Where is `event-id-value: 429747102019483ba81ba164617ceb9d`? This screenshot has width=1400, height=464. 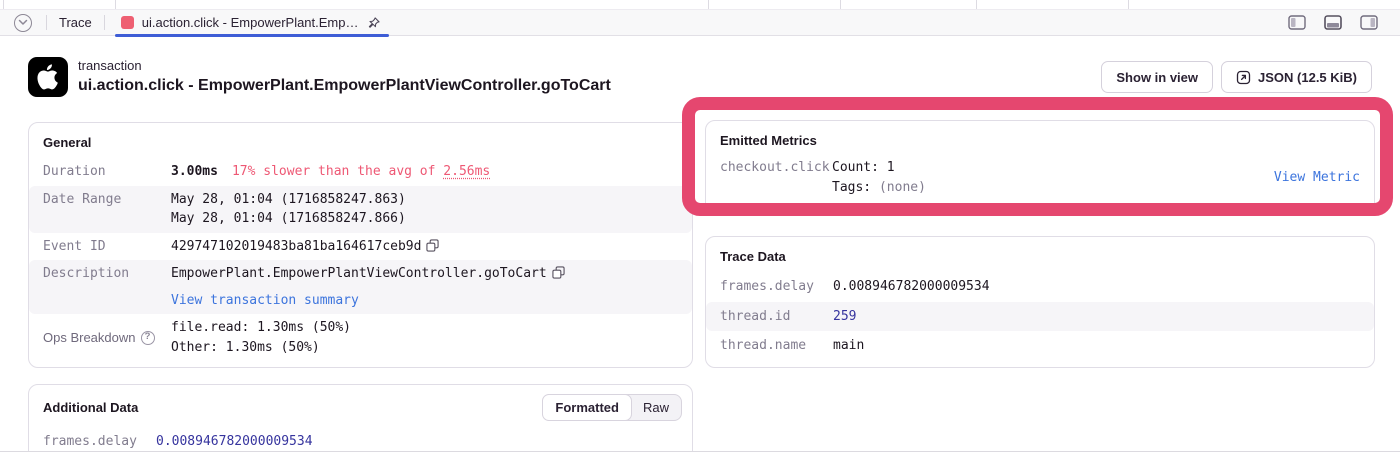 event-id-value: 429747102019483ba81ba164617ceb9d is located at coordinates (296, 246).